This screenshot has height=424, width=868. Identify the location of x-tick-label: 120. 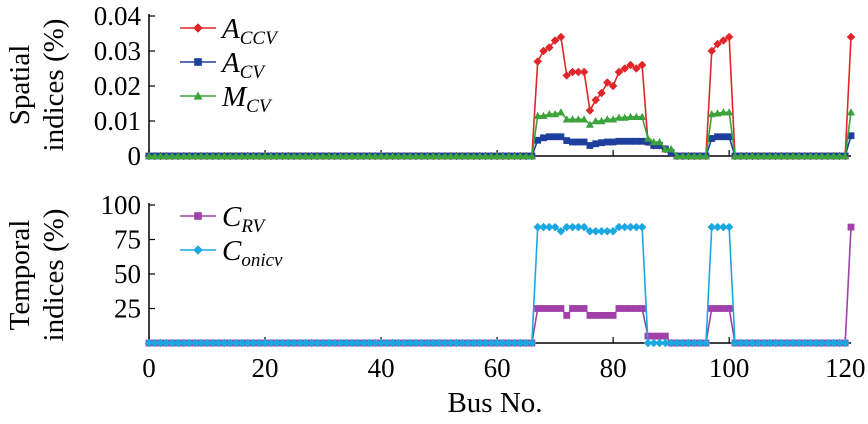
(845, 368).